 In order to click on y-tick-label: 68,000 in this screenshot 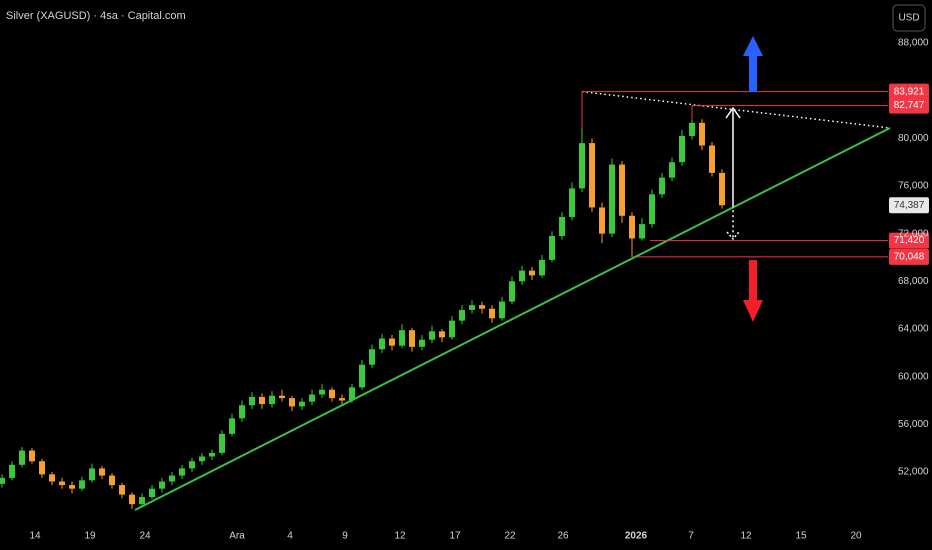, I will do `click(913, 281)`.